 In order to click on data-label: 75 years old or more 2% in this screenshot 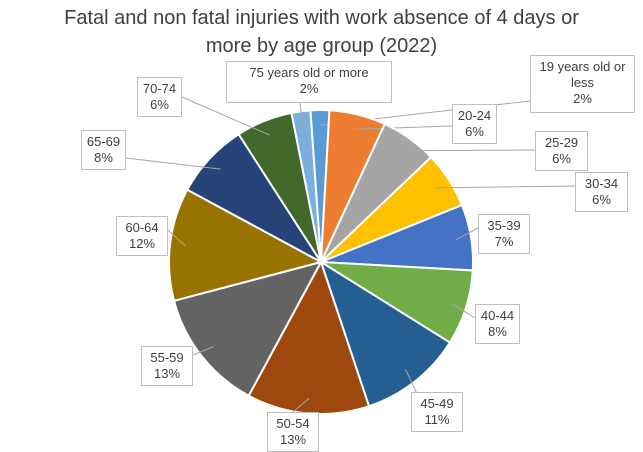, I will do `click(309, 82)`.